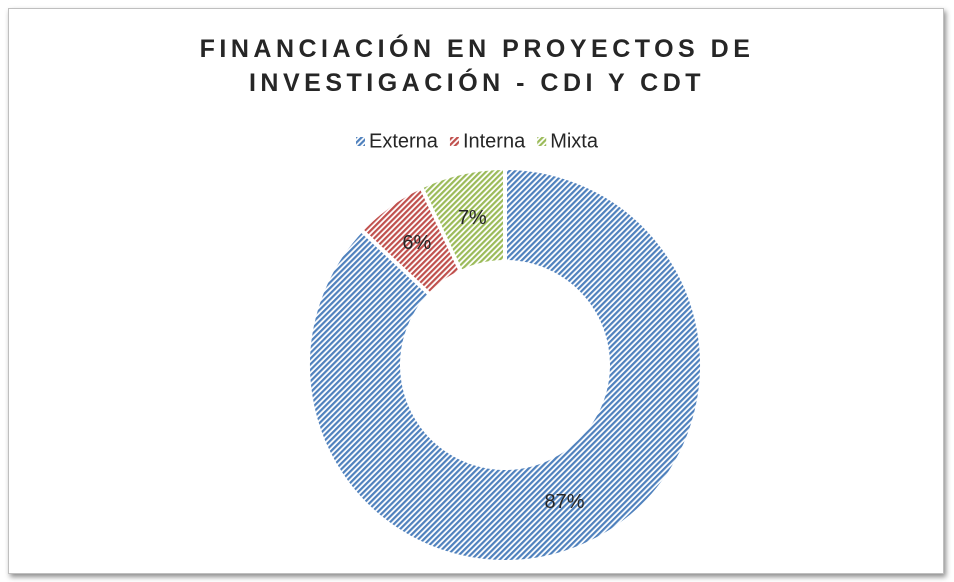 This screenshot has height=582, width=954. What do you see at coordinates (416, 243) in the screenshot?
I see `data-label: 6%` at bounding box center [416, 243].